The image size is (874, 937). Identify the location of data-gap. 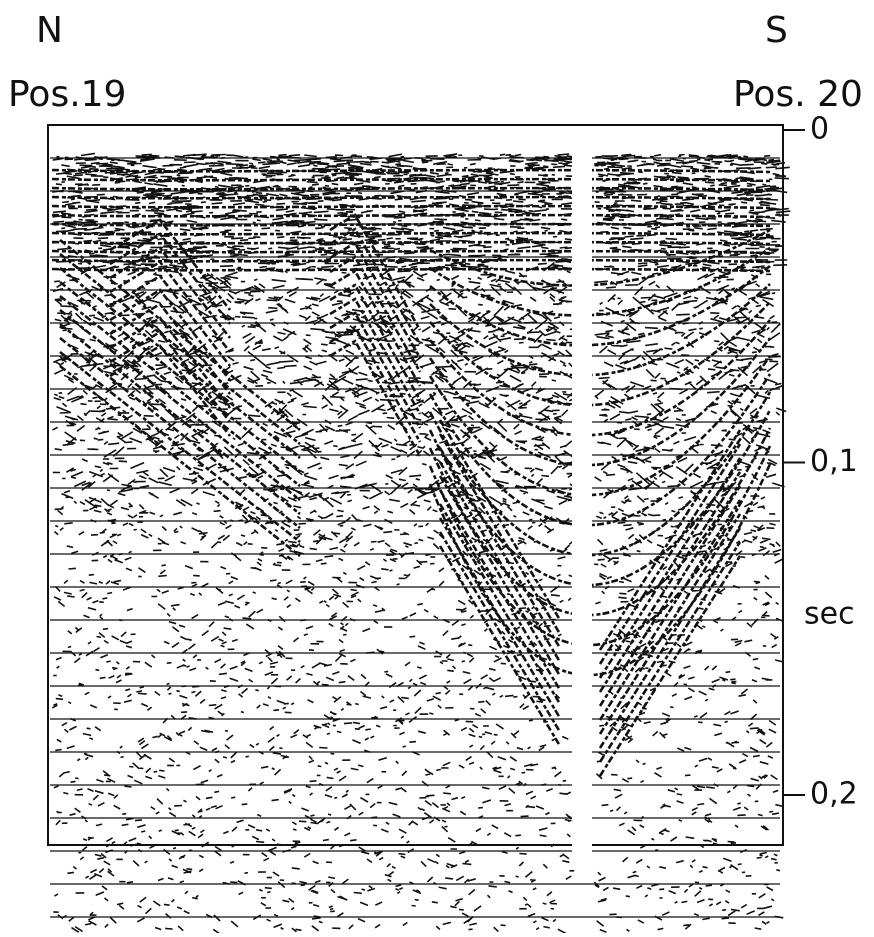
(582, 502).